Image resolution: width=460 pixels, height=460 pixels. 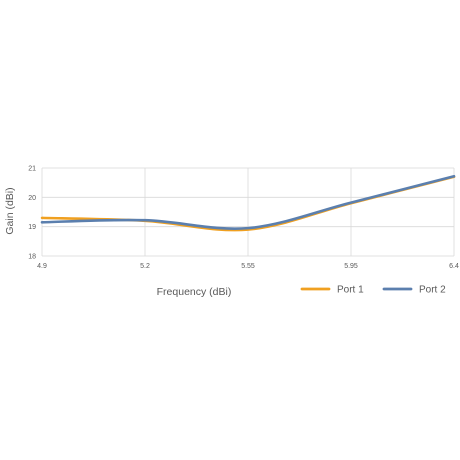 What do you see at coordinates (42, 266) in the screenshot?
I see `x-tick-label: 4.9` at bounding box center [42, 266].